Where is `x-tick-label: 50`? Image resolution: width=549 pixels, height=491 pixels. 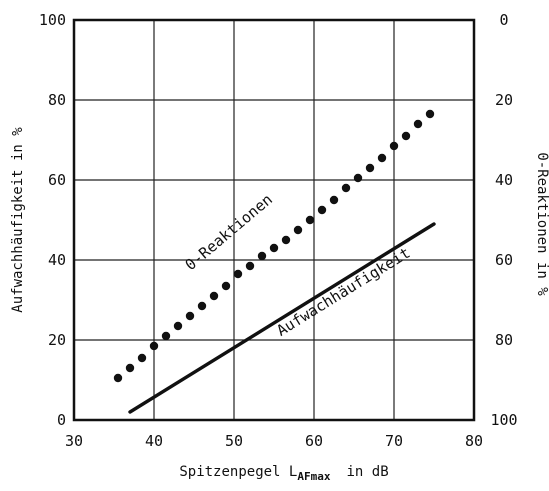
x-tick-label: 50 is located at coordinates (234, 441).